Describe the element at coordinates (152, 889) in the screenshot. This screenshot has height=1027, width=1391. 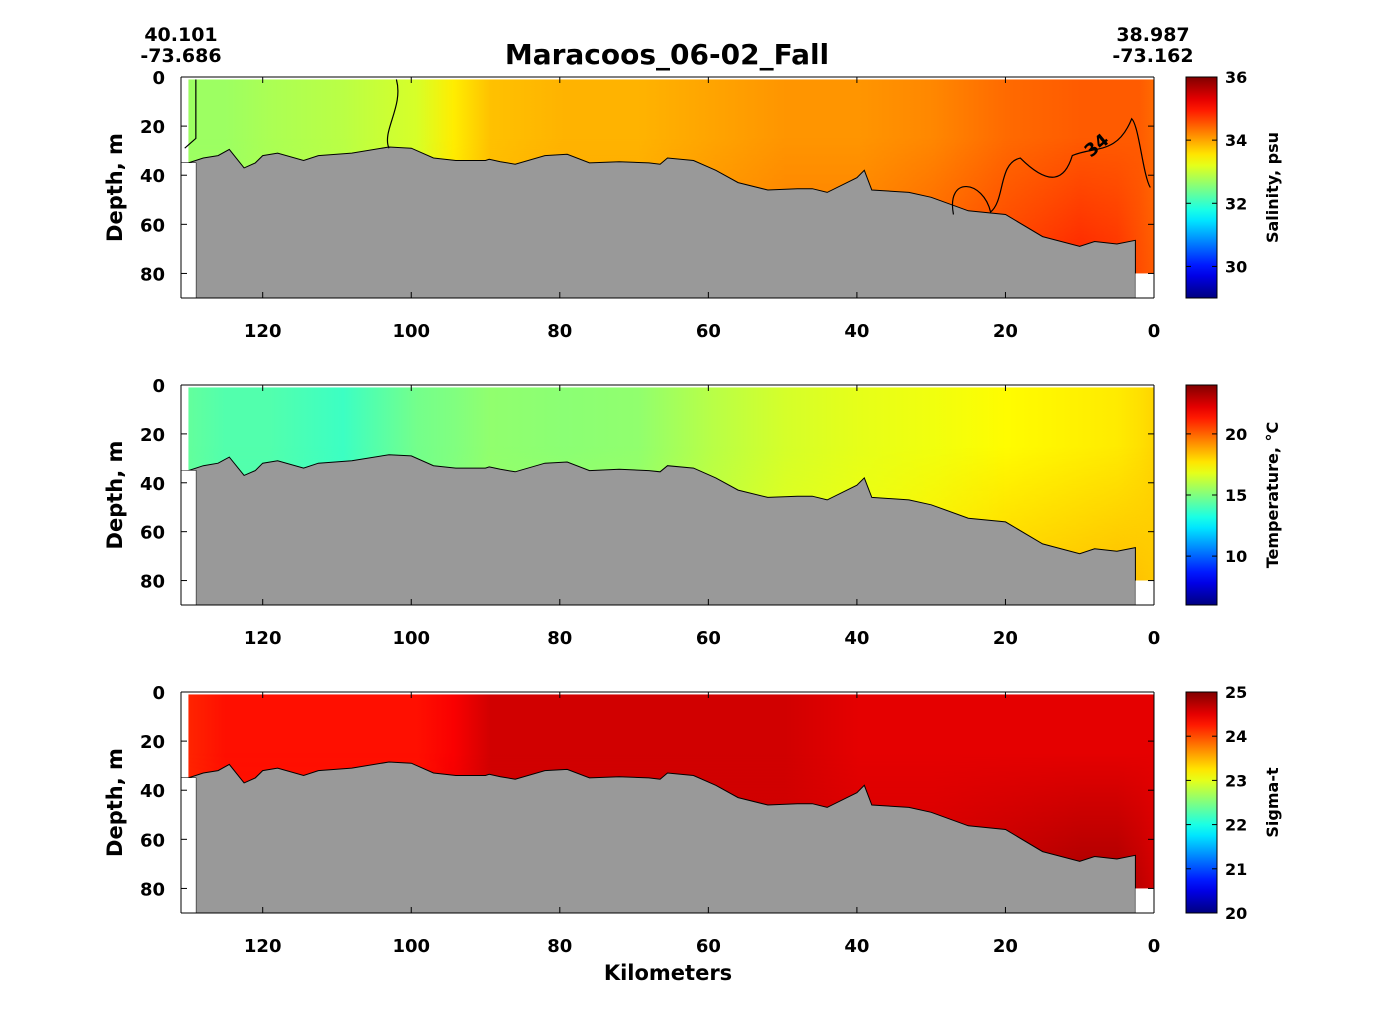
I see `sigma-t-y-tick-label: 80` at that location.